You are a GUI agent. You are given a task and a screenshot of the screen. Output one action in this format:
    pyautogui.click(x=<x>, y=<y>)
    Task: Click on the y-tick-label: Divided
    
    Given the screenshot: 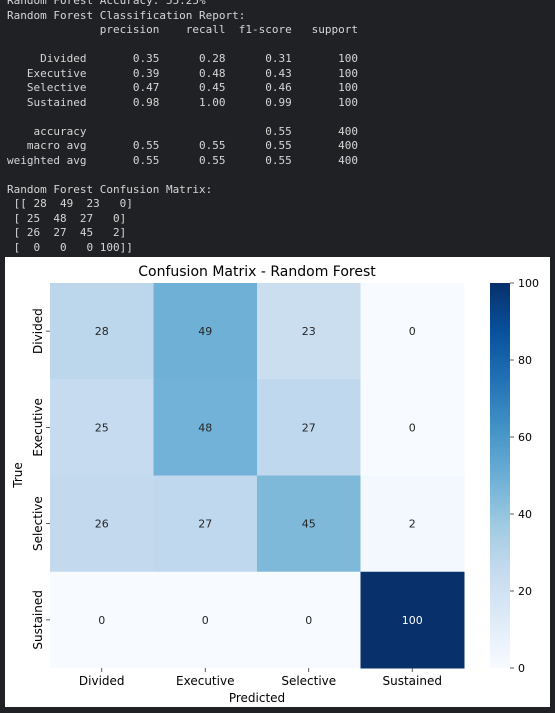 What is the action you would take?
    pyautogui.click(x=38, y=331)
    